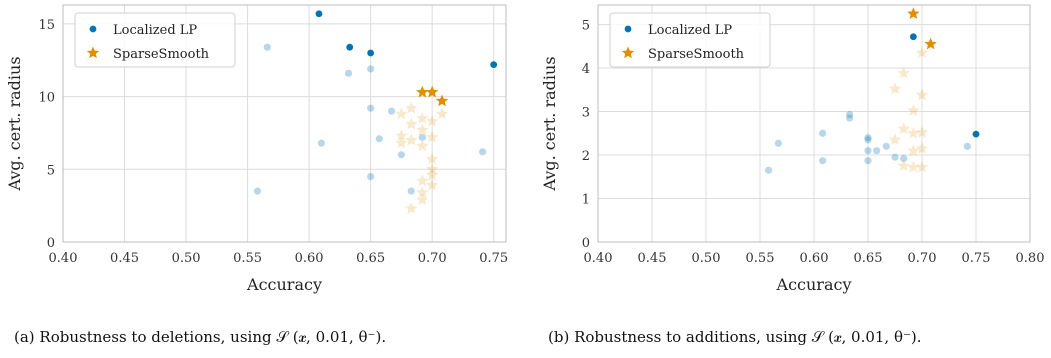 The height and width of the screenshot is (358, 1051). What do you see at coordinates (586, 200) in the screenshot?
I see `y-tick-label: 1` at bounding box center [586, 200].